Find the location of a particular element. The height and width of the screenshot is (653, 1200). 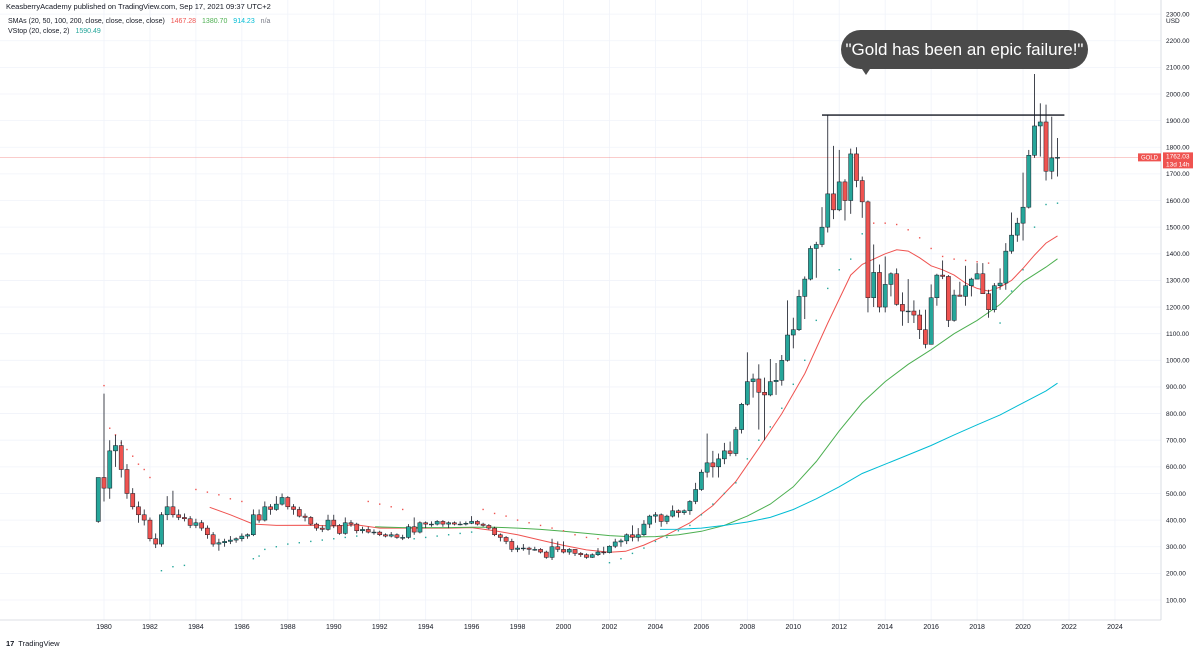

y-tick-label: 400.00 is located at coordinates (1176, 520).